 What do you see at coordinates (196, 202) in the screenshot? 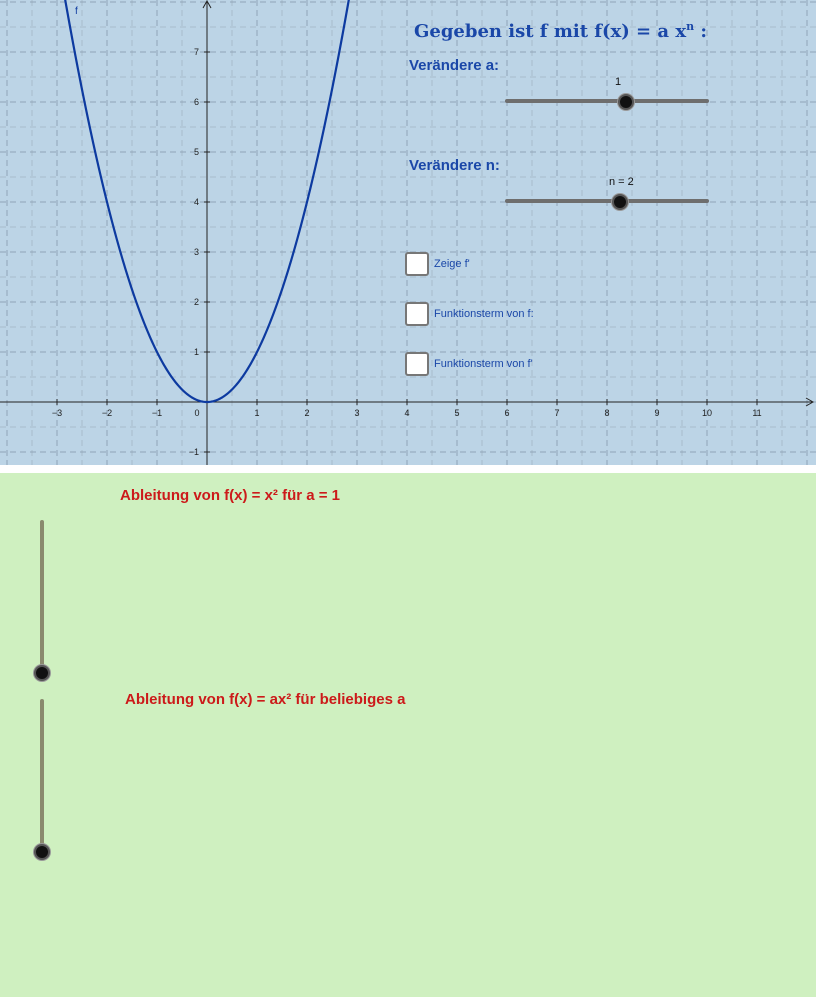
I see `y-tick-label: 4` at bounding box center [196, 202].